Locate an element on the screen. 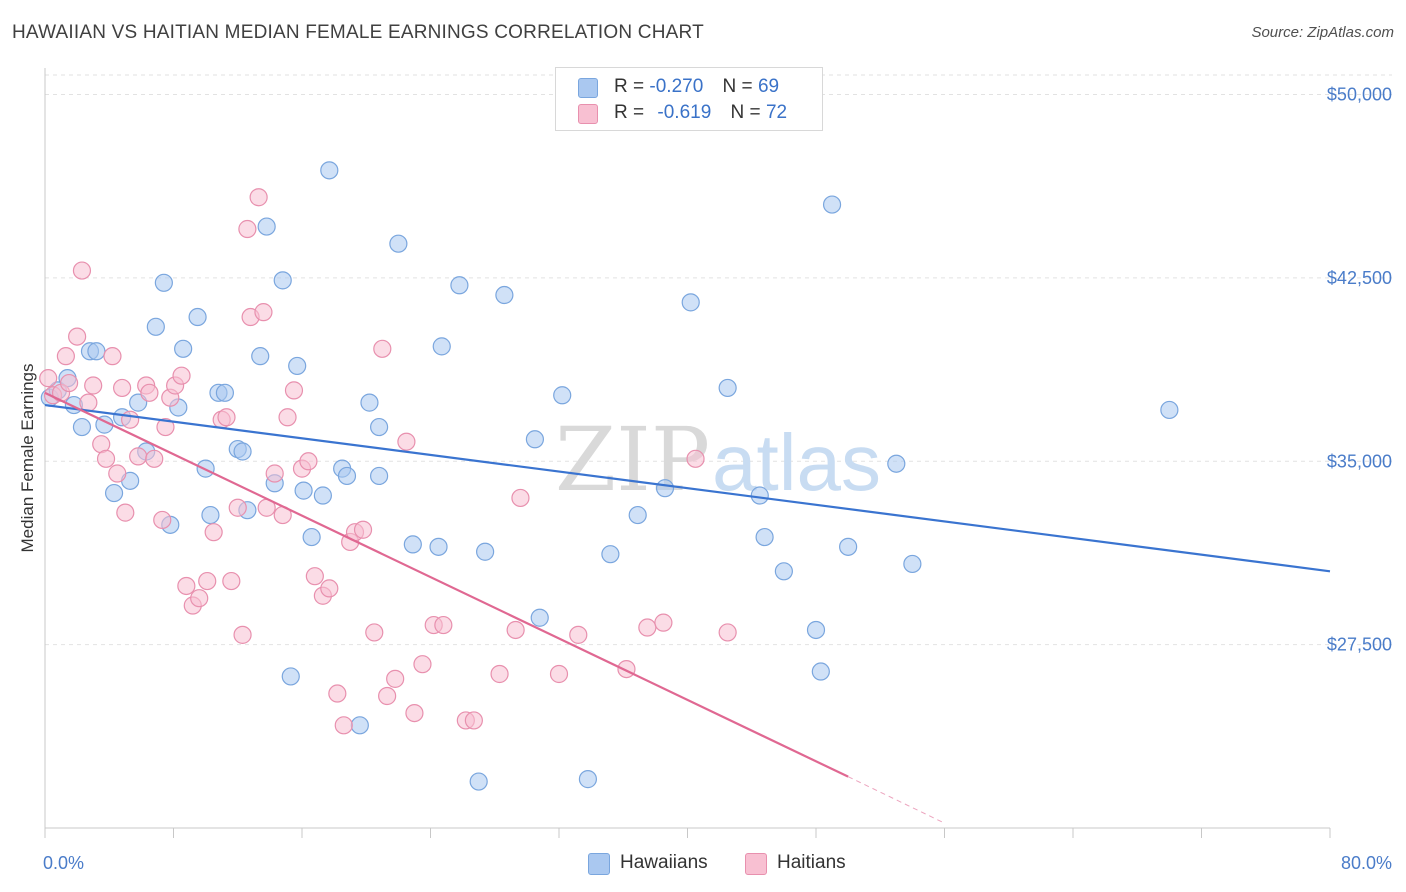  watermark: ZIP atlas is located at coordinates (718, 459).